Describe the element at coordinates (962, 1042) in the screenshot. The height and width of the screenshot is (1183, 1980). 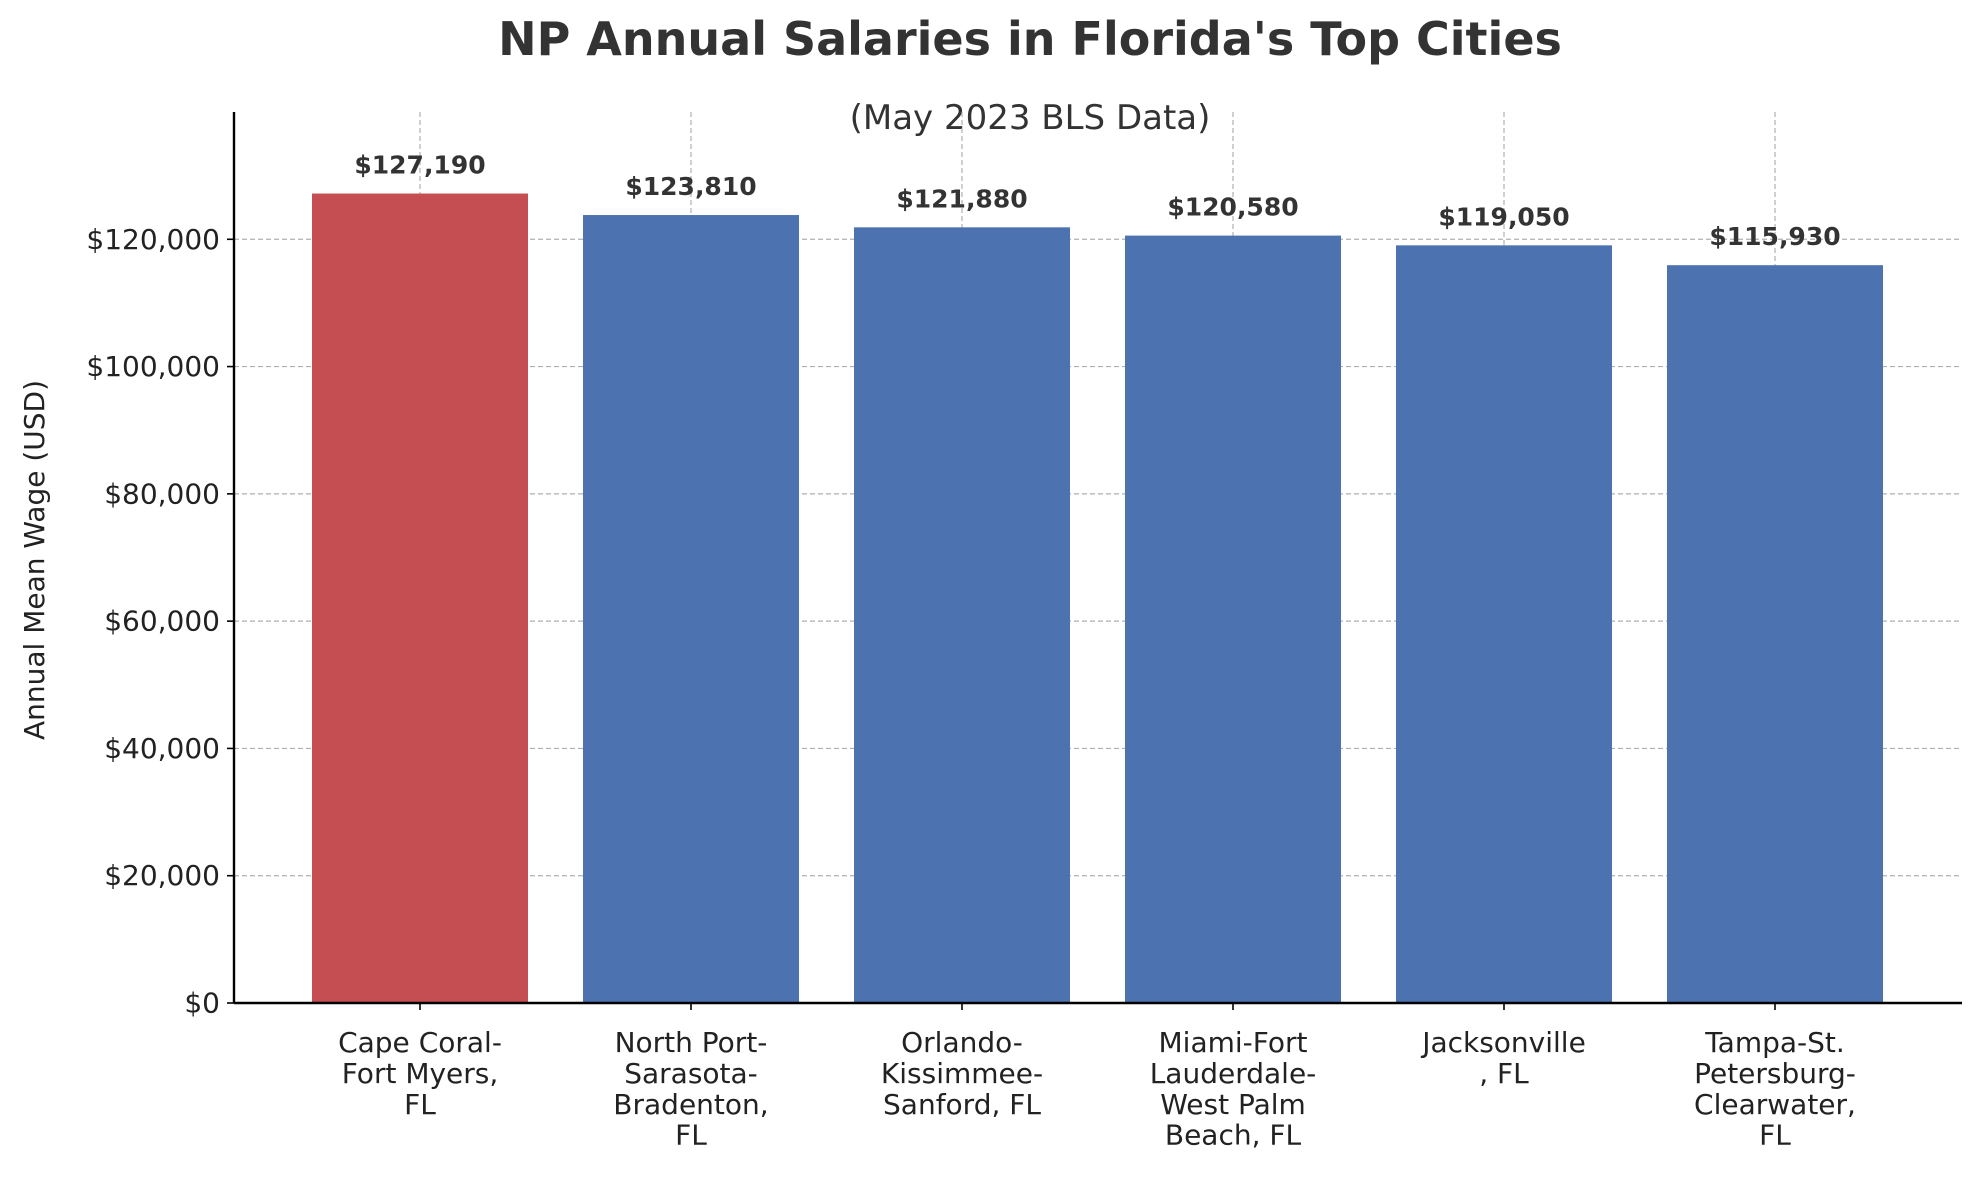
I see `x-tick-label-line: Orlando-` at that location.